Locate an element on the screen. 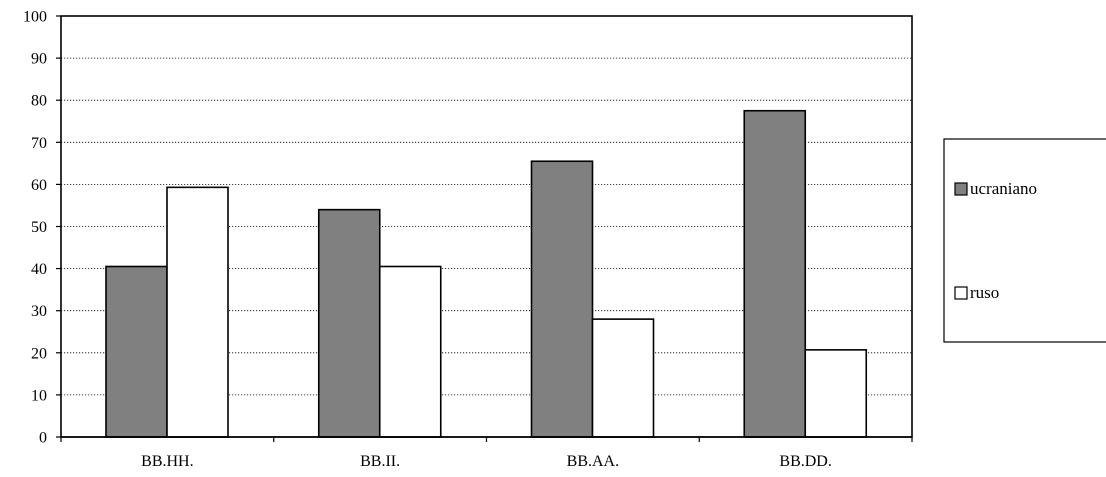  y-tick-label: 40 is located at coordinates (39, 269).